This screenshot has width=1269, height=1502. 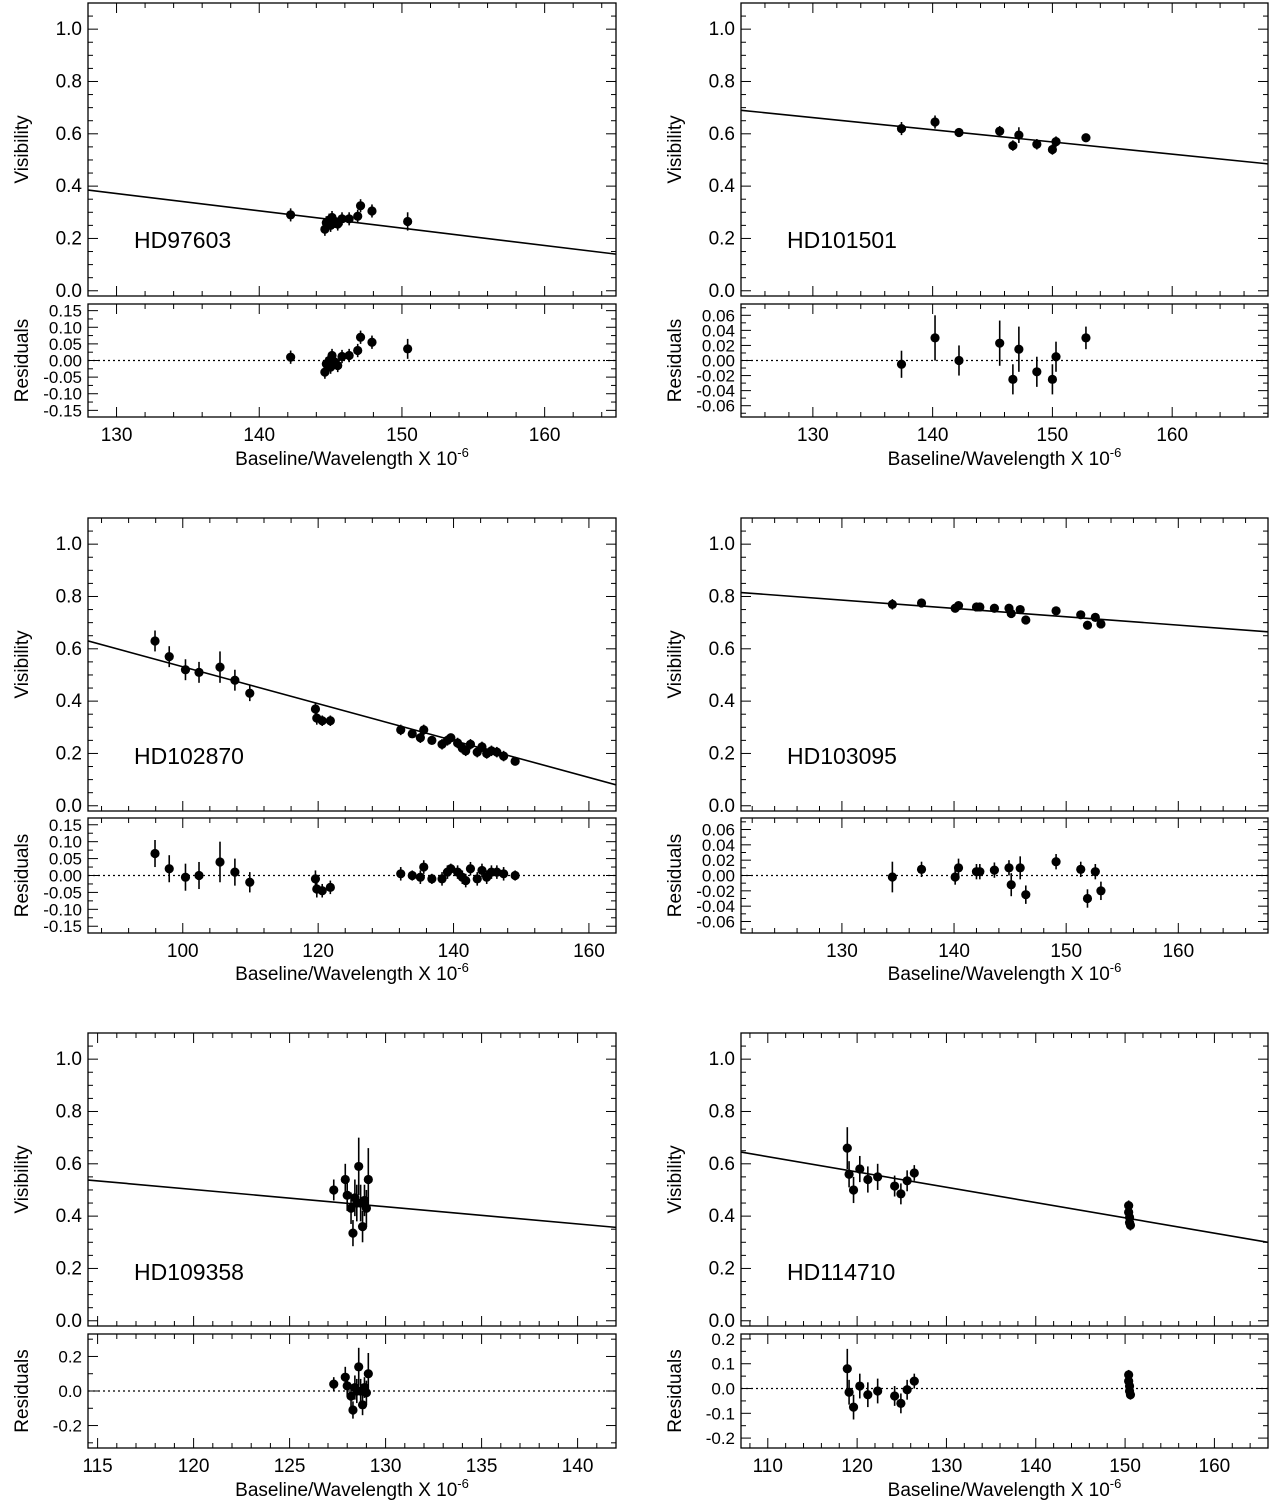 What do you see at coordinates (69, 1321) in the screenshot?
I see `y-tick-label: 0.0` at bounding box center [69, 1321].